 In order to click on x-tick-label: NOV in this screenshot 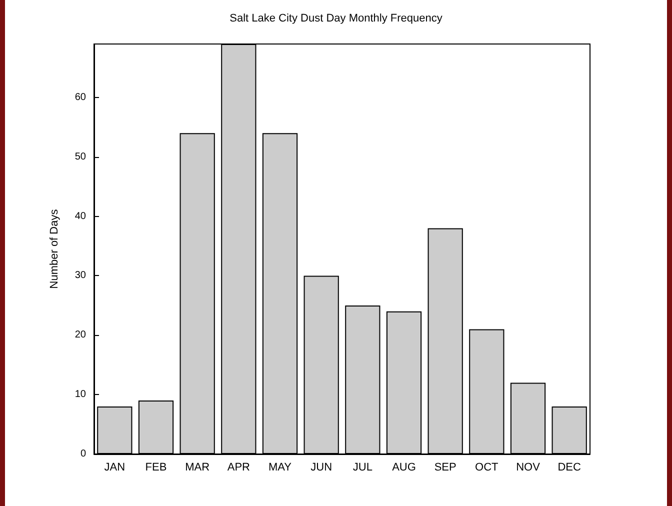, I will do `click(528, 468)`.